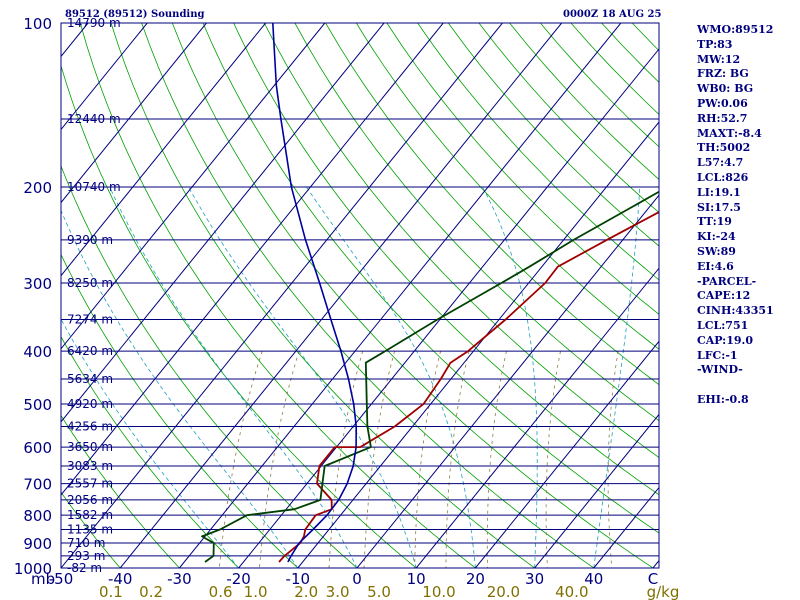 Image resolution: width=800 pixels, height=600 pixels. Describe the element at coordinates (94, 187) in the screenshot. I see `height-label: 10740 m` at that location.